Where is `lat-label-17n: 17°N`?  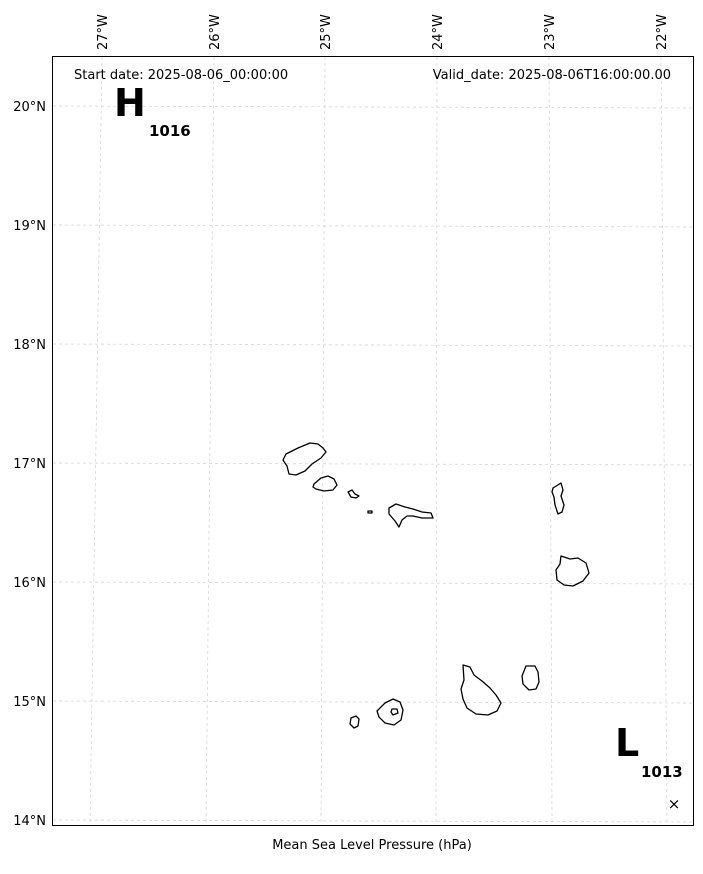
lat-label-17n: 17°N is located at coordinates (29, 464).